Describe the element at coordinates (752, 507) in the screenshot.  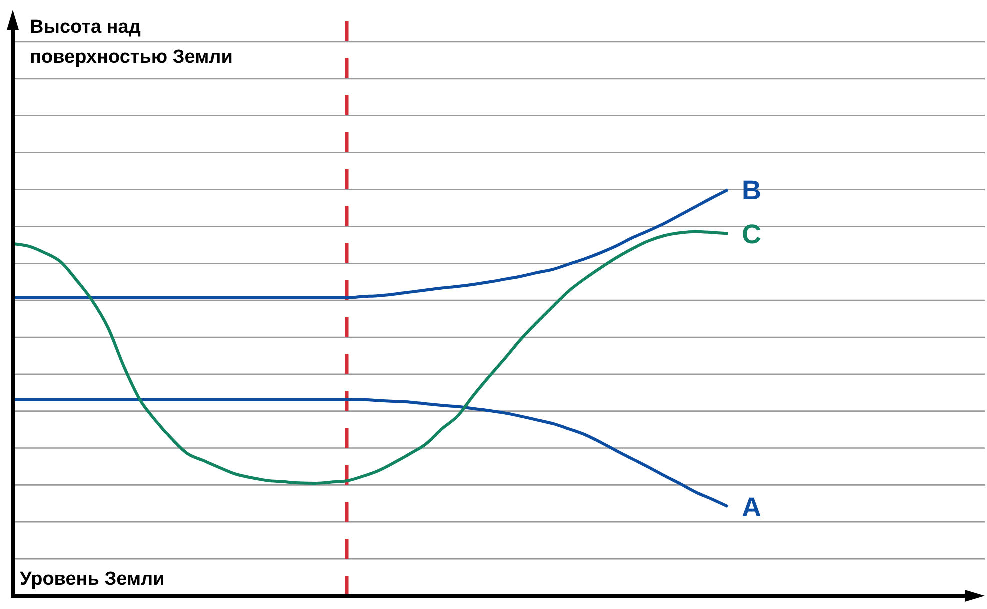
I see `series-label: A` at that location.